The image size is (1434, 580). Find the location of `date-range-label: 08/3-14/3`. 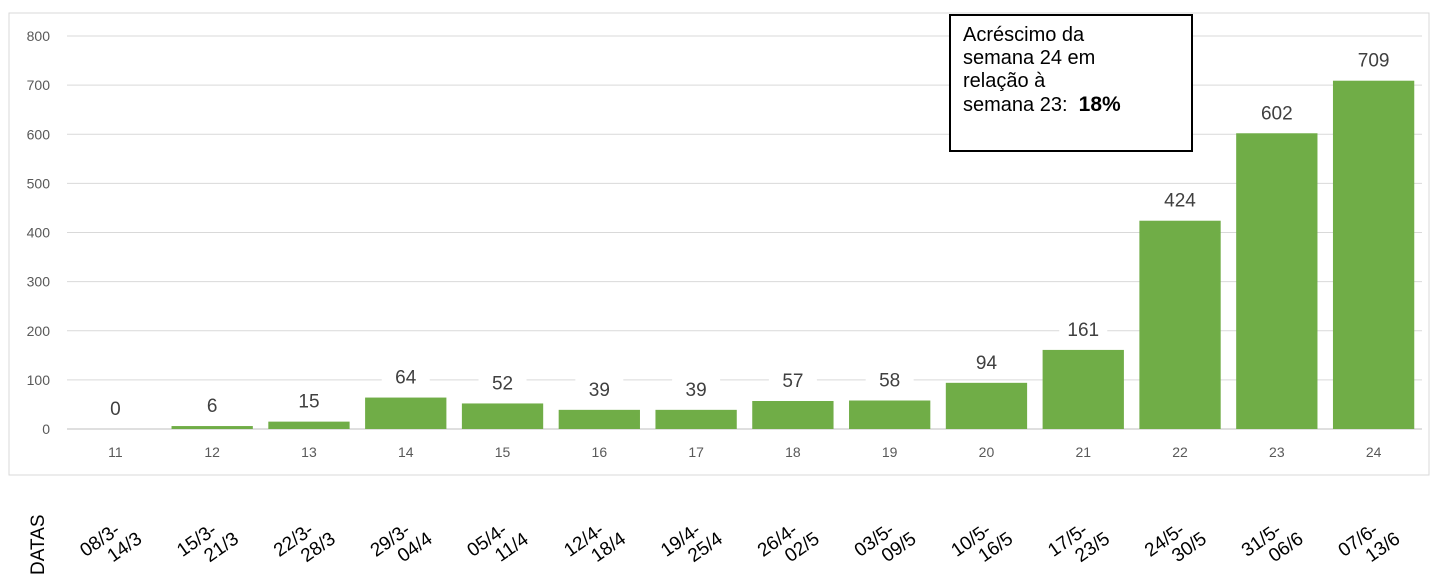

date-range-label: 08/3-14/3 is located at coordinates (111, 542).